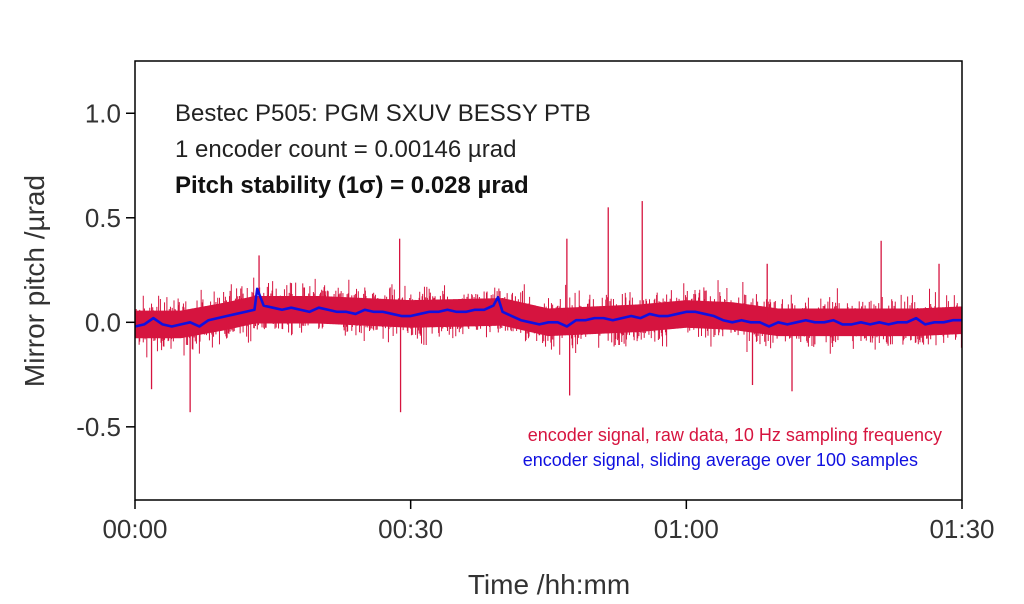 Image resolution: width=1024 pixels, height=604 pixels. What do you see at coordinates (98, 427) in the screenshot?
I see `y-tick-label: -0.5` at bounding box center [98, 427].